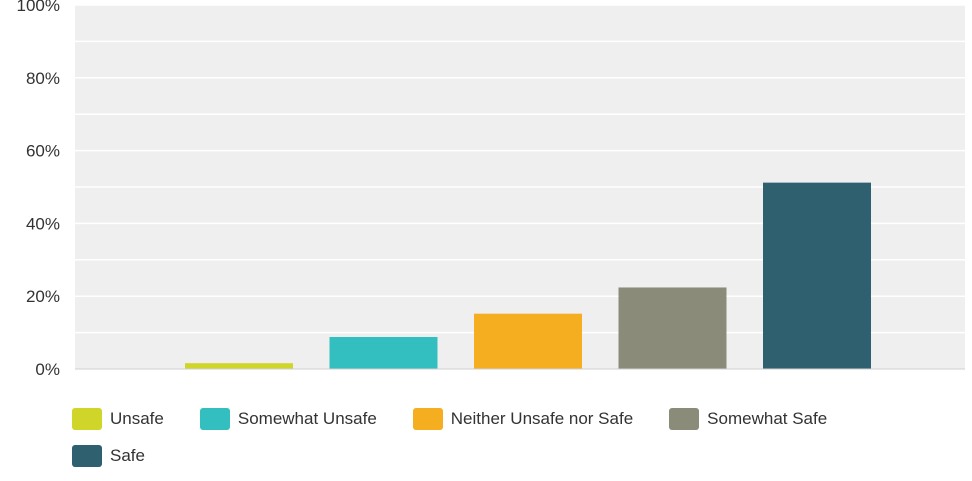 The width and height of the screenshot is (972, 481). What do you see at coordinates (43, 223) in the screenshot?
I see `y-tick-label: 40%` at bounding box center [43, 223].